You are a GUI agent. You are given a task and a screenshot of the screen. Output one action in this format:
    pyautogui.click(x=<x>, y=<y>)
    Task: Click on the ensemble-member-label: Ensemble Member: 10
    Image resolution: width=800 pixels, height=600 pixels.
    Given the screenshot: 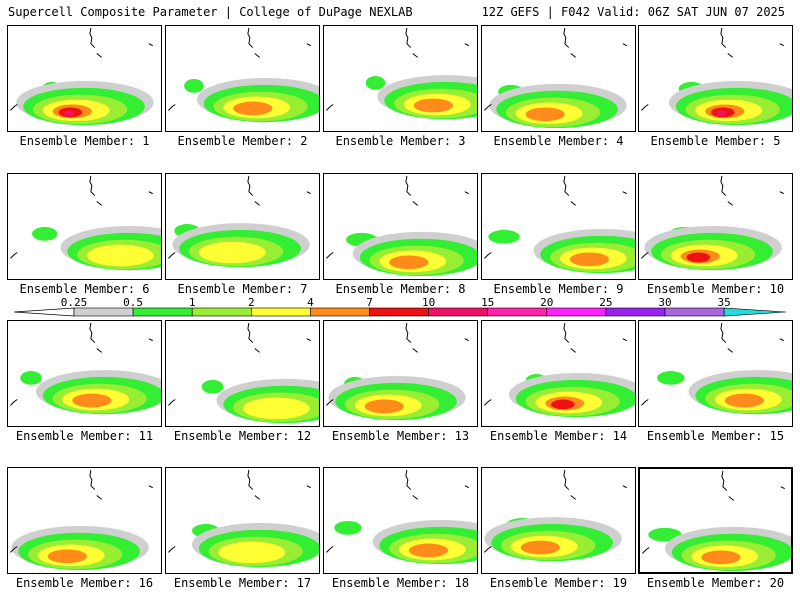 What is the action you would take?
    pyautogui.click(x=715, y=289)
    